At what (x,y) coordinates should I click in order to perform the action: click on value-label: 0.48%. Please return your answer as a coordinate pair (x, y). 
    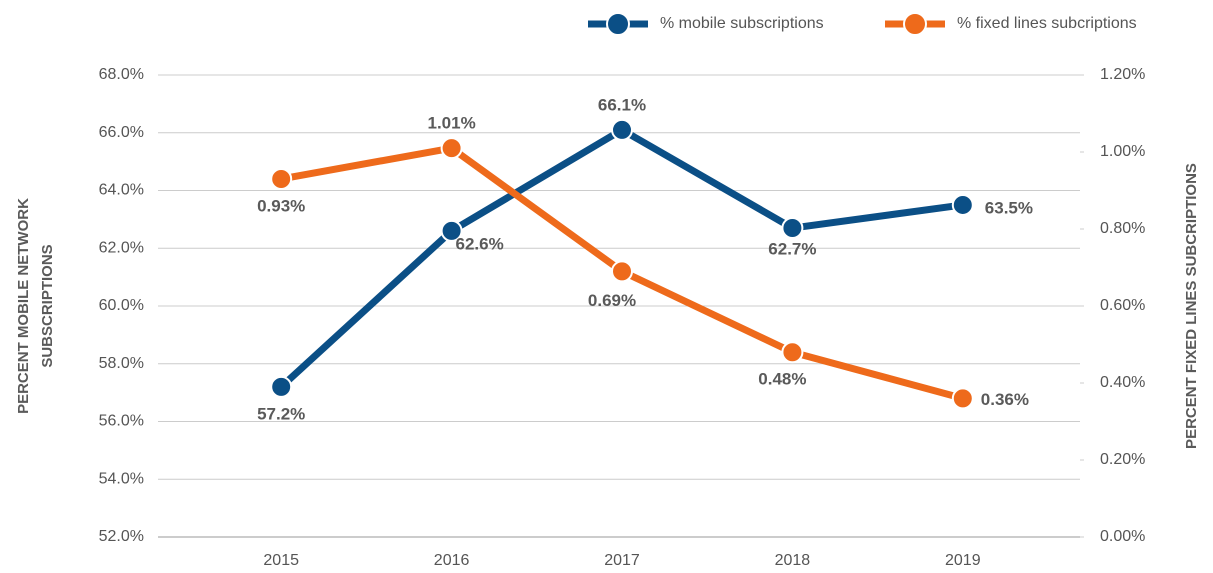
    Looking at the image, I should click on (782, 379).